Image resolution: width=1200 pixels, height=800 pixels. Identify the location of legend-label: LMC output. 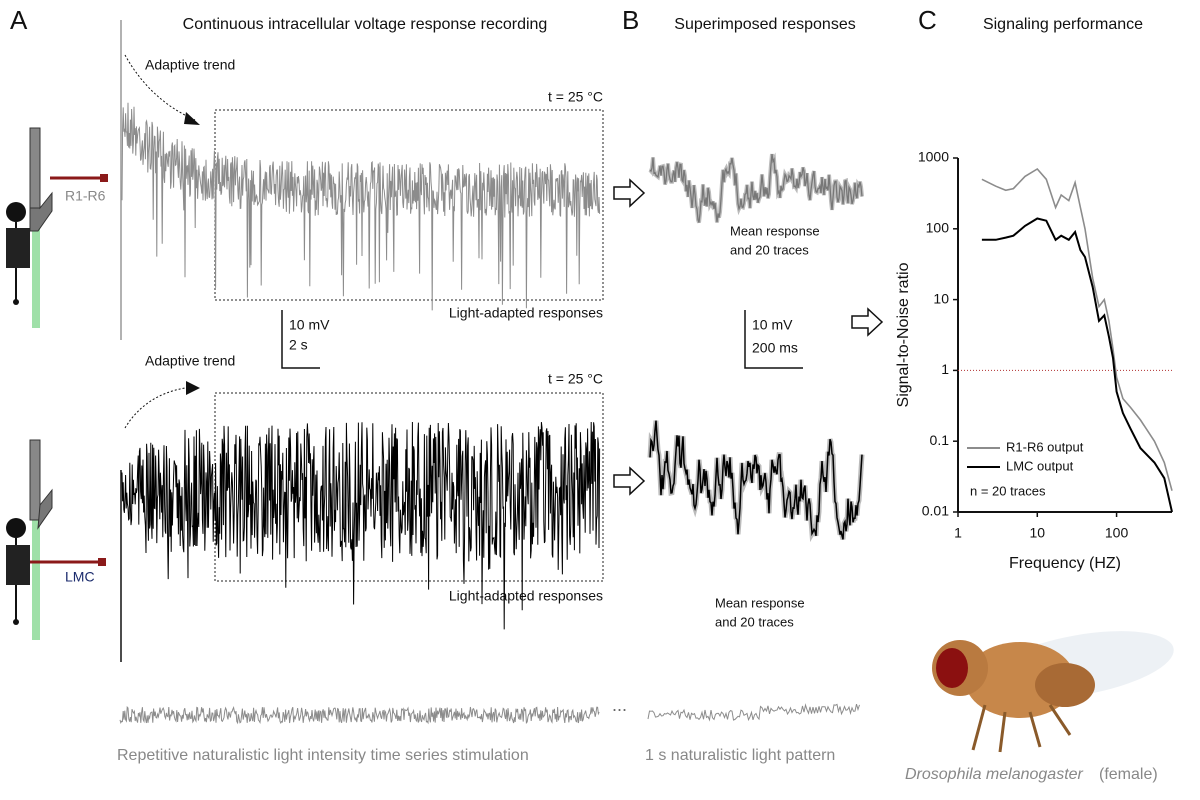
(1040, 465).